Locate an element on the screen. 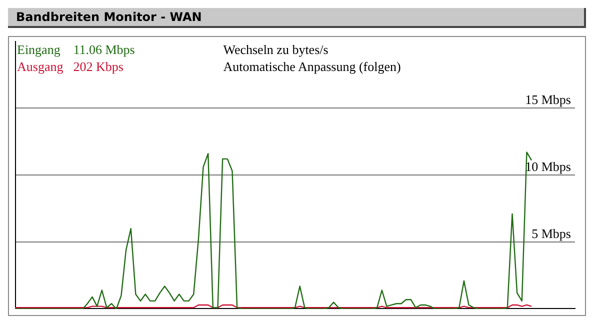 This screenshot has width=594, height=326. annotation: 202 Kbps is located at coordinates (98, 66).